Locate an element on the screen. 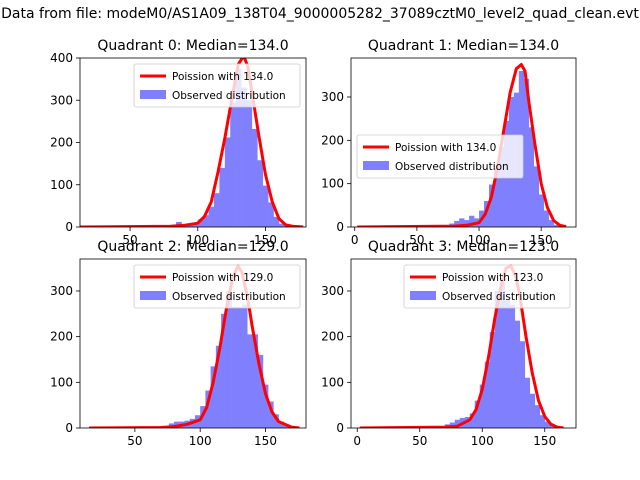 The height and width of the screenshot is (480, 640). subplot-title: Quadrant 3: Median=123.0 is located at coordinates (463, 247).